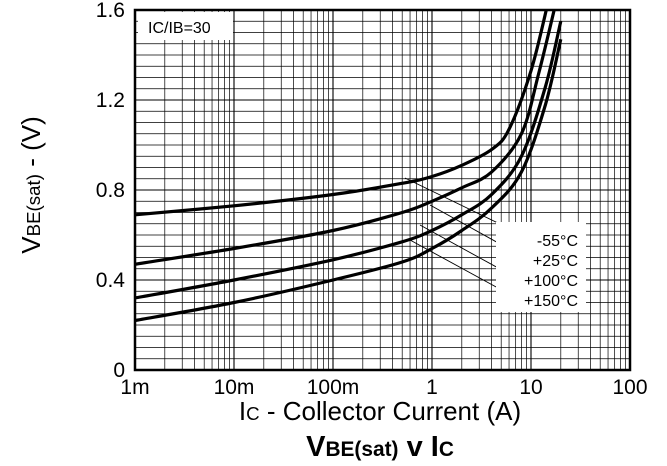 This screenshot has height=466, width=667. What do you see at coordinates (551, 301) in the screenshot?
I see `legend-label-3: +150°C` at bounding box center [551, 301].